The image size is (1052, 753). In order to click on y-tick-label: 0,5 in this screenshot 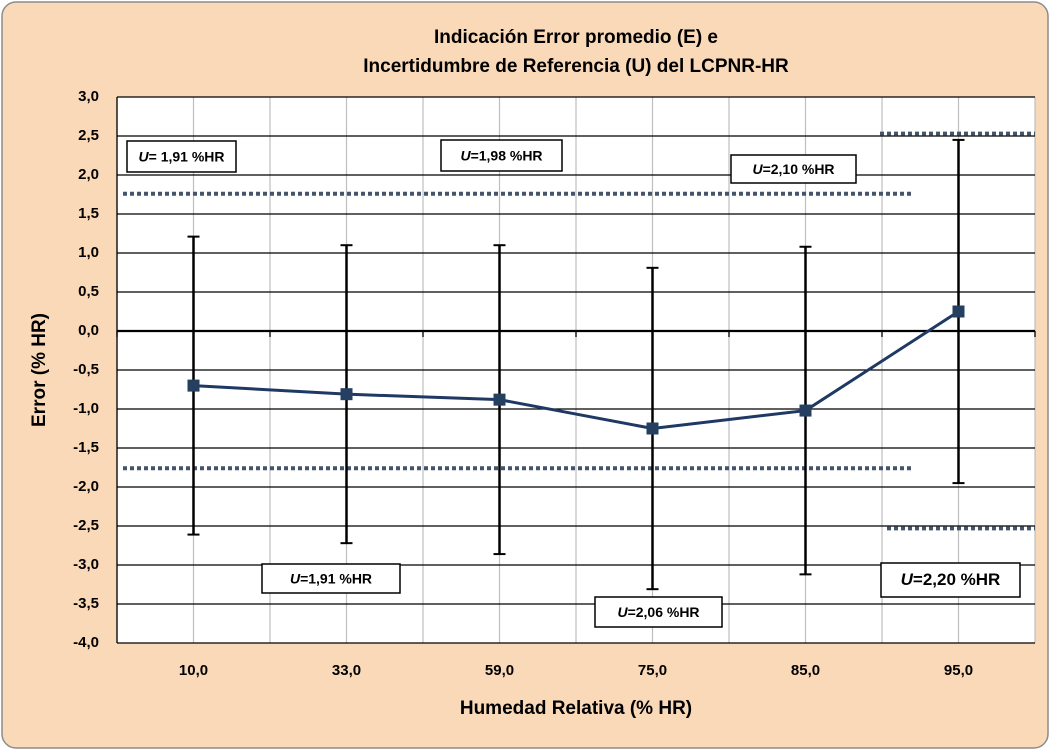, I will do `click(88, 291)`.